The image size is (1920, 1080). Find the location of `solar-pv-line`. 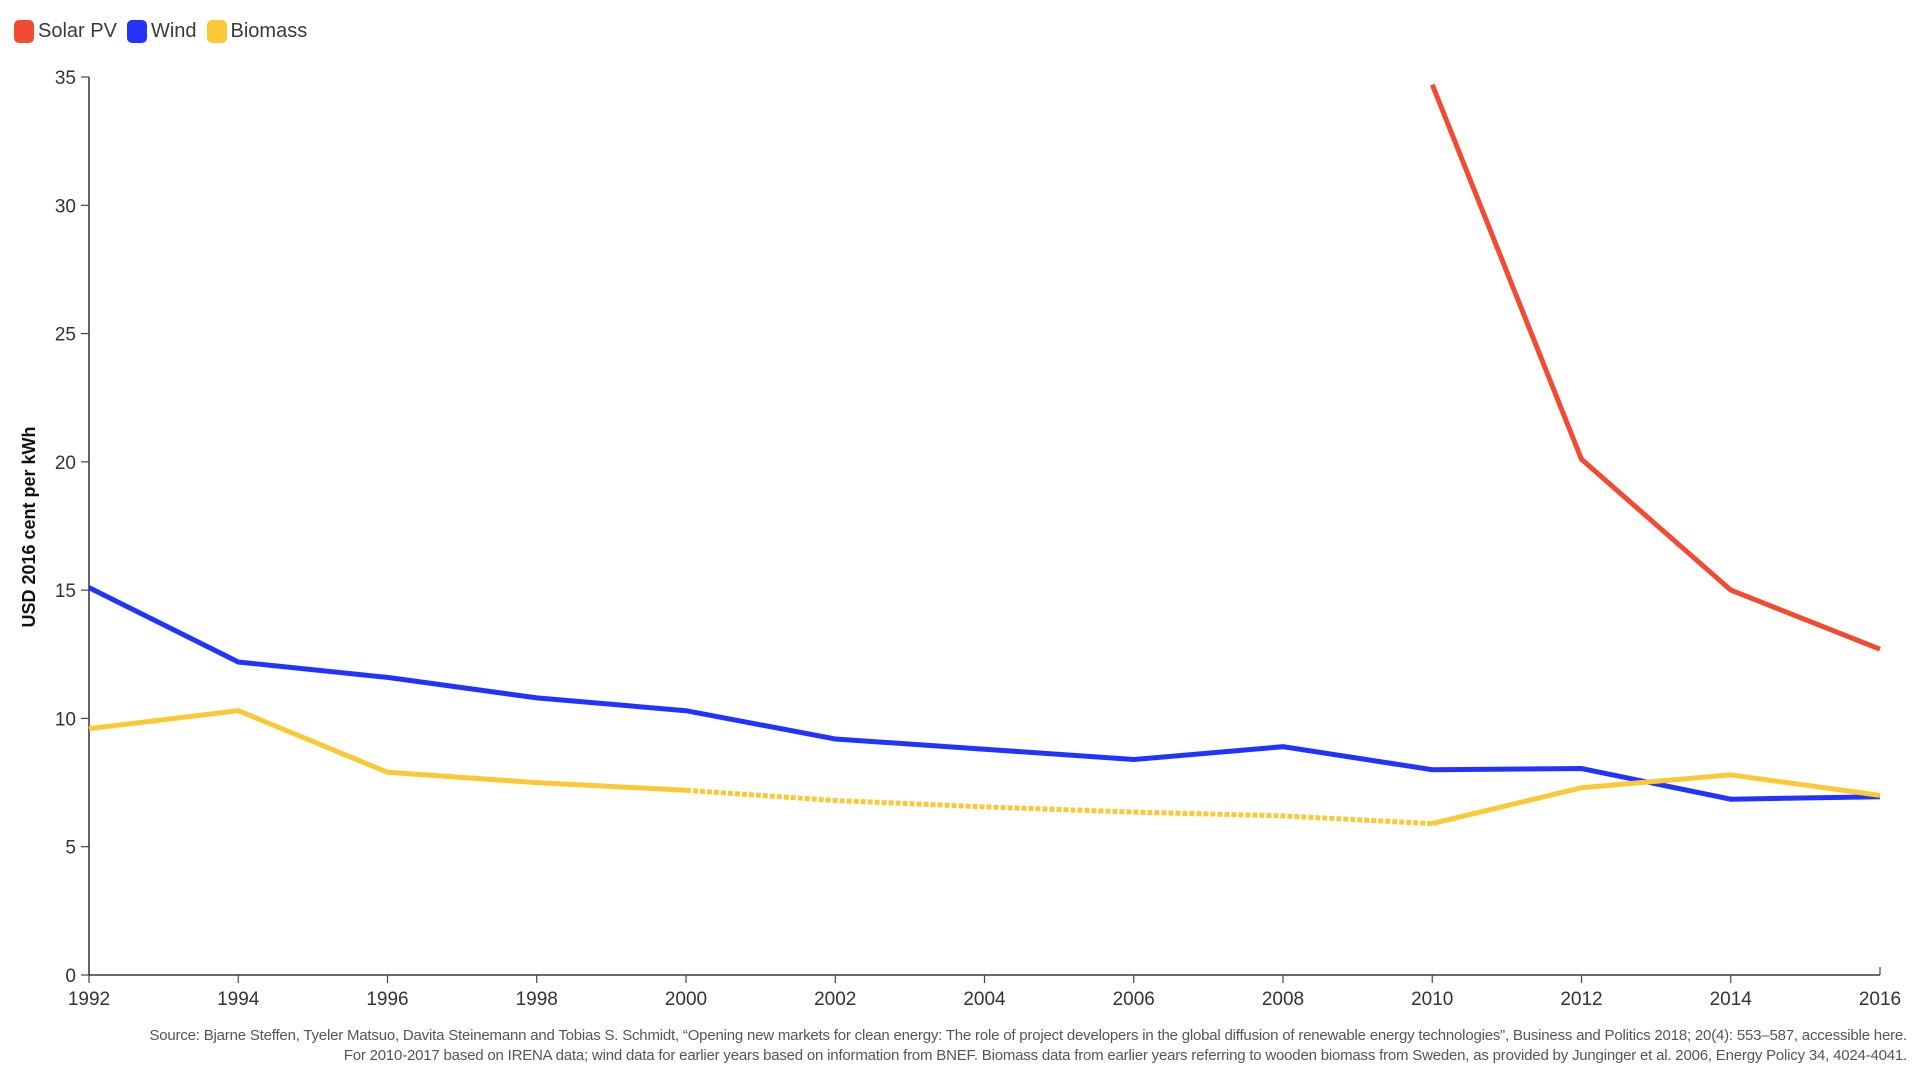

solar-pv-line is located at coordinates (1655, 367).